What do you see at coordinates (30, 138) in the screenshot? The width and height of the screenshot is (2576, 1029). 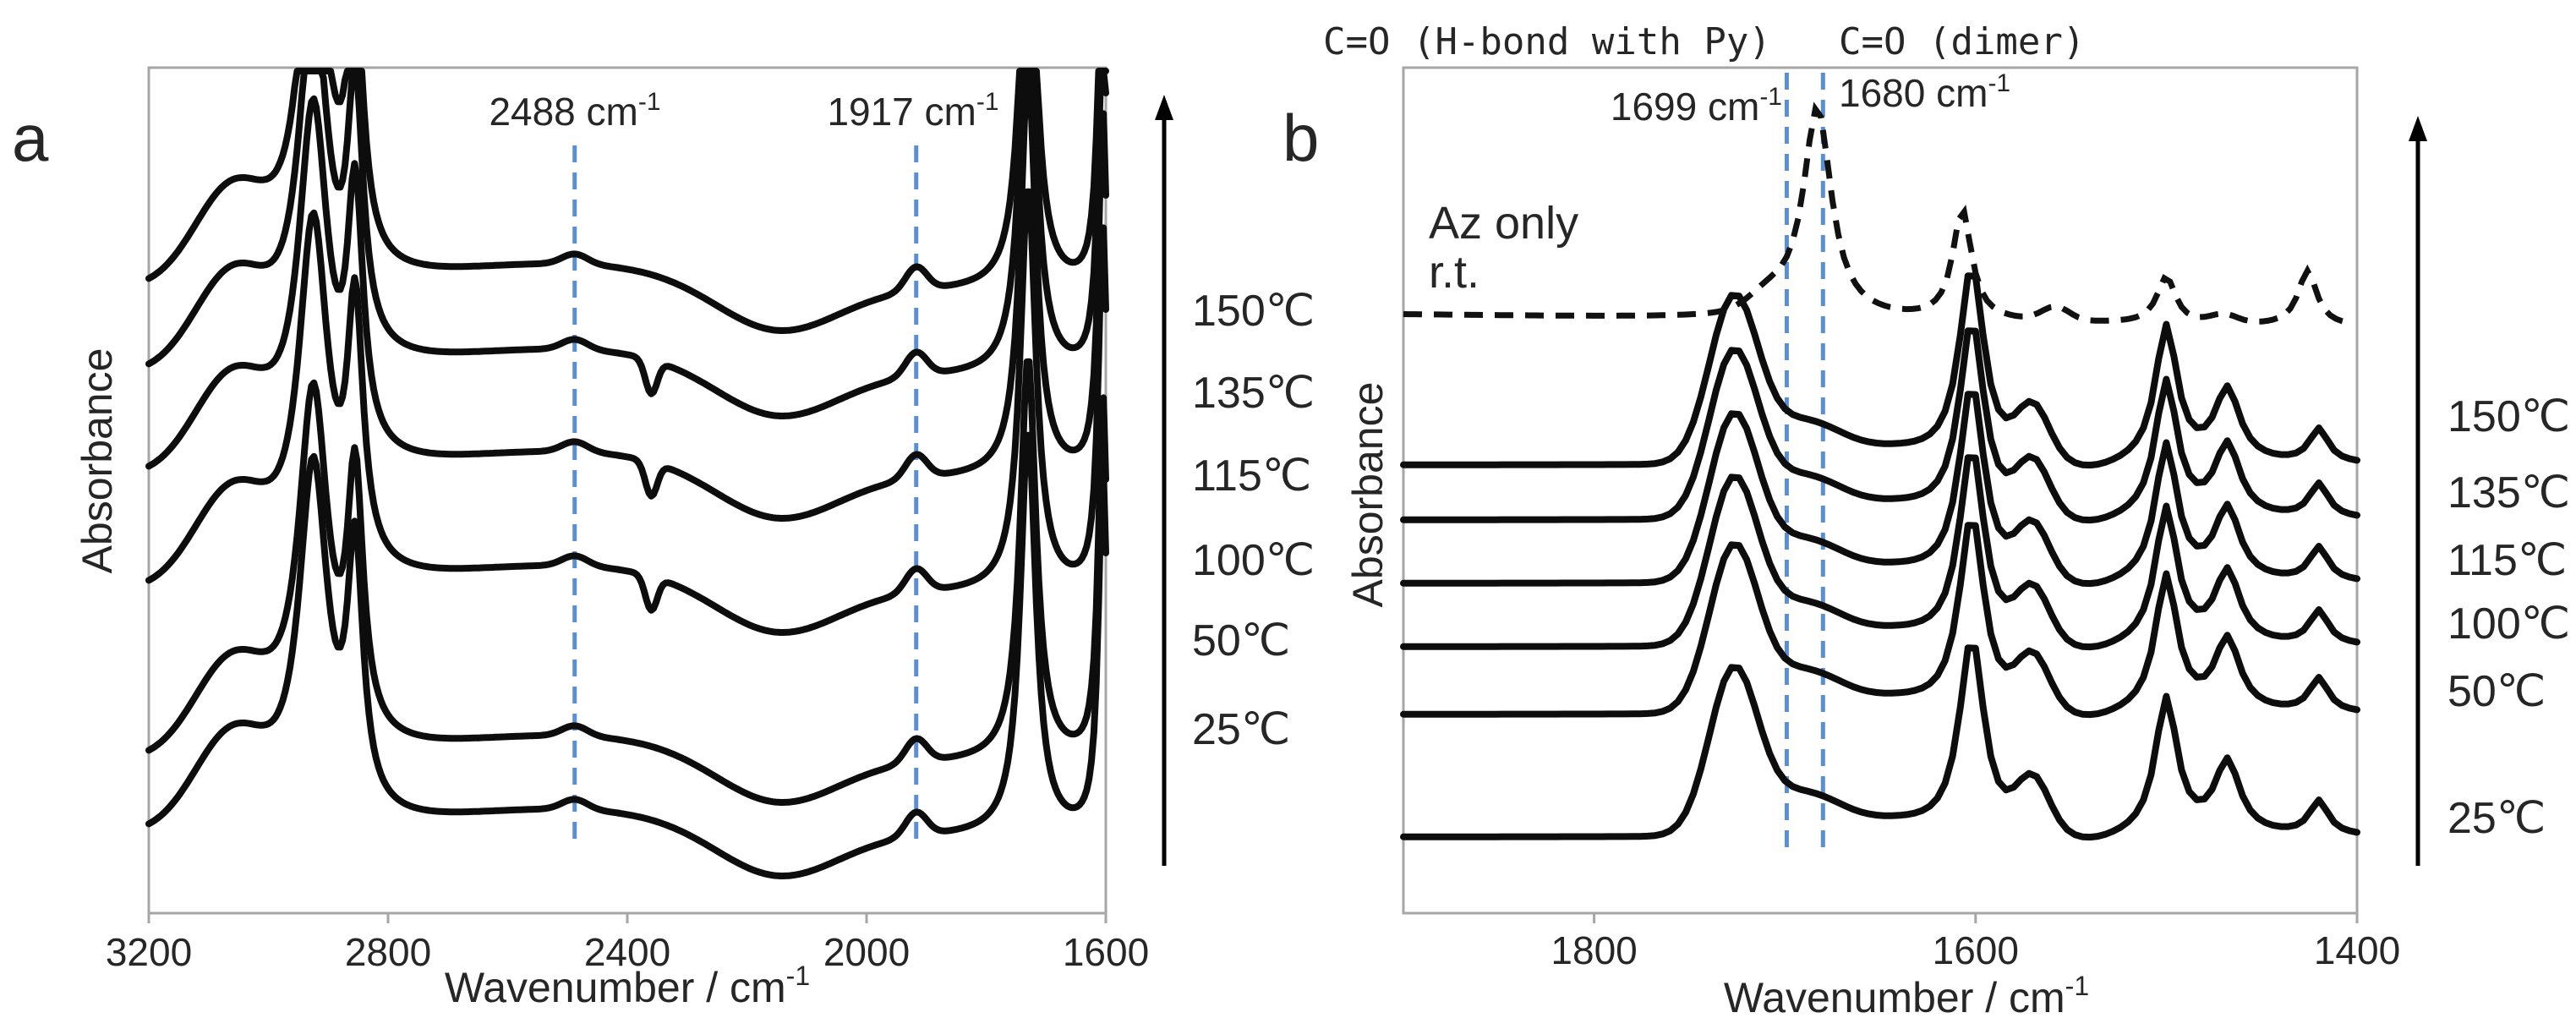 I see `panel-a-label: a` at bounding box center [30, 138].